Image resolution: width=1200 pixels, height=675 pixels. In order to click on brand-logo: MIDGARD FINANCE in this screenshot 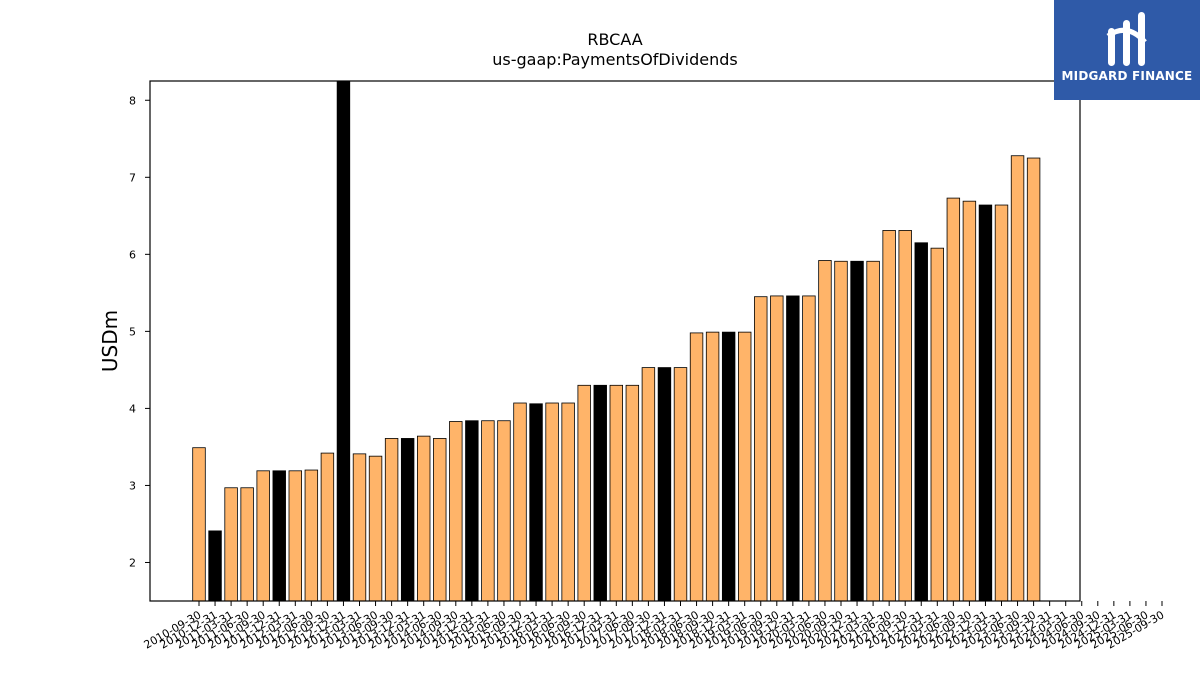, I will do `click(1127, 50)`.